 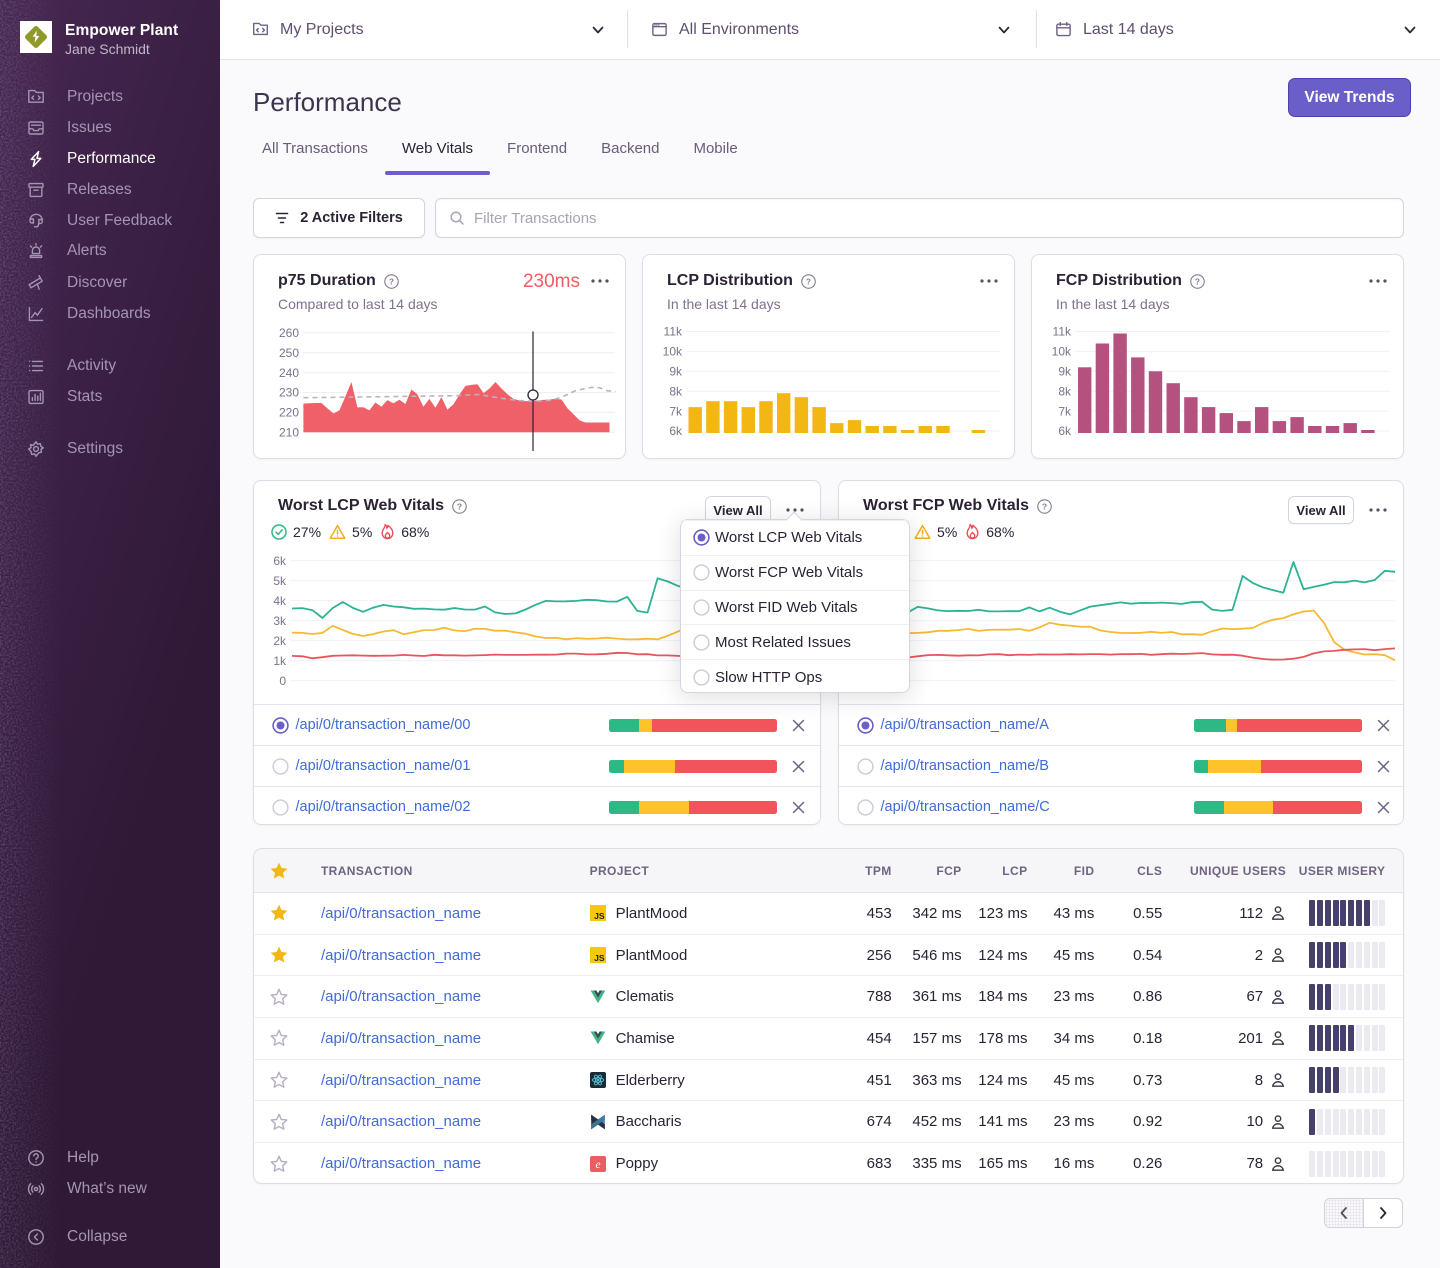 I want to click on svg-text: 5k, so click(x=280, y=581).